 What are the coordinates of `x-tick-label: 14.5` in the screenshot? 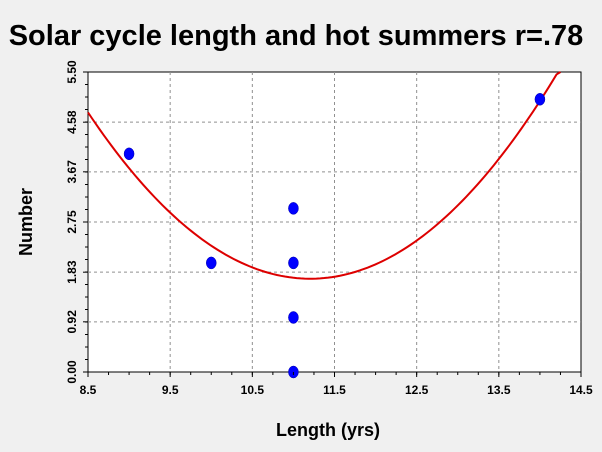 It's located at (581, 390).